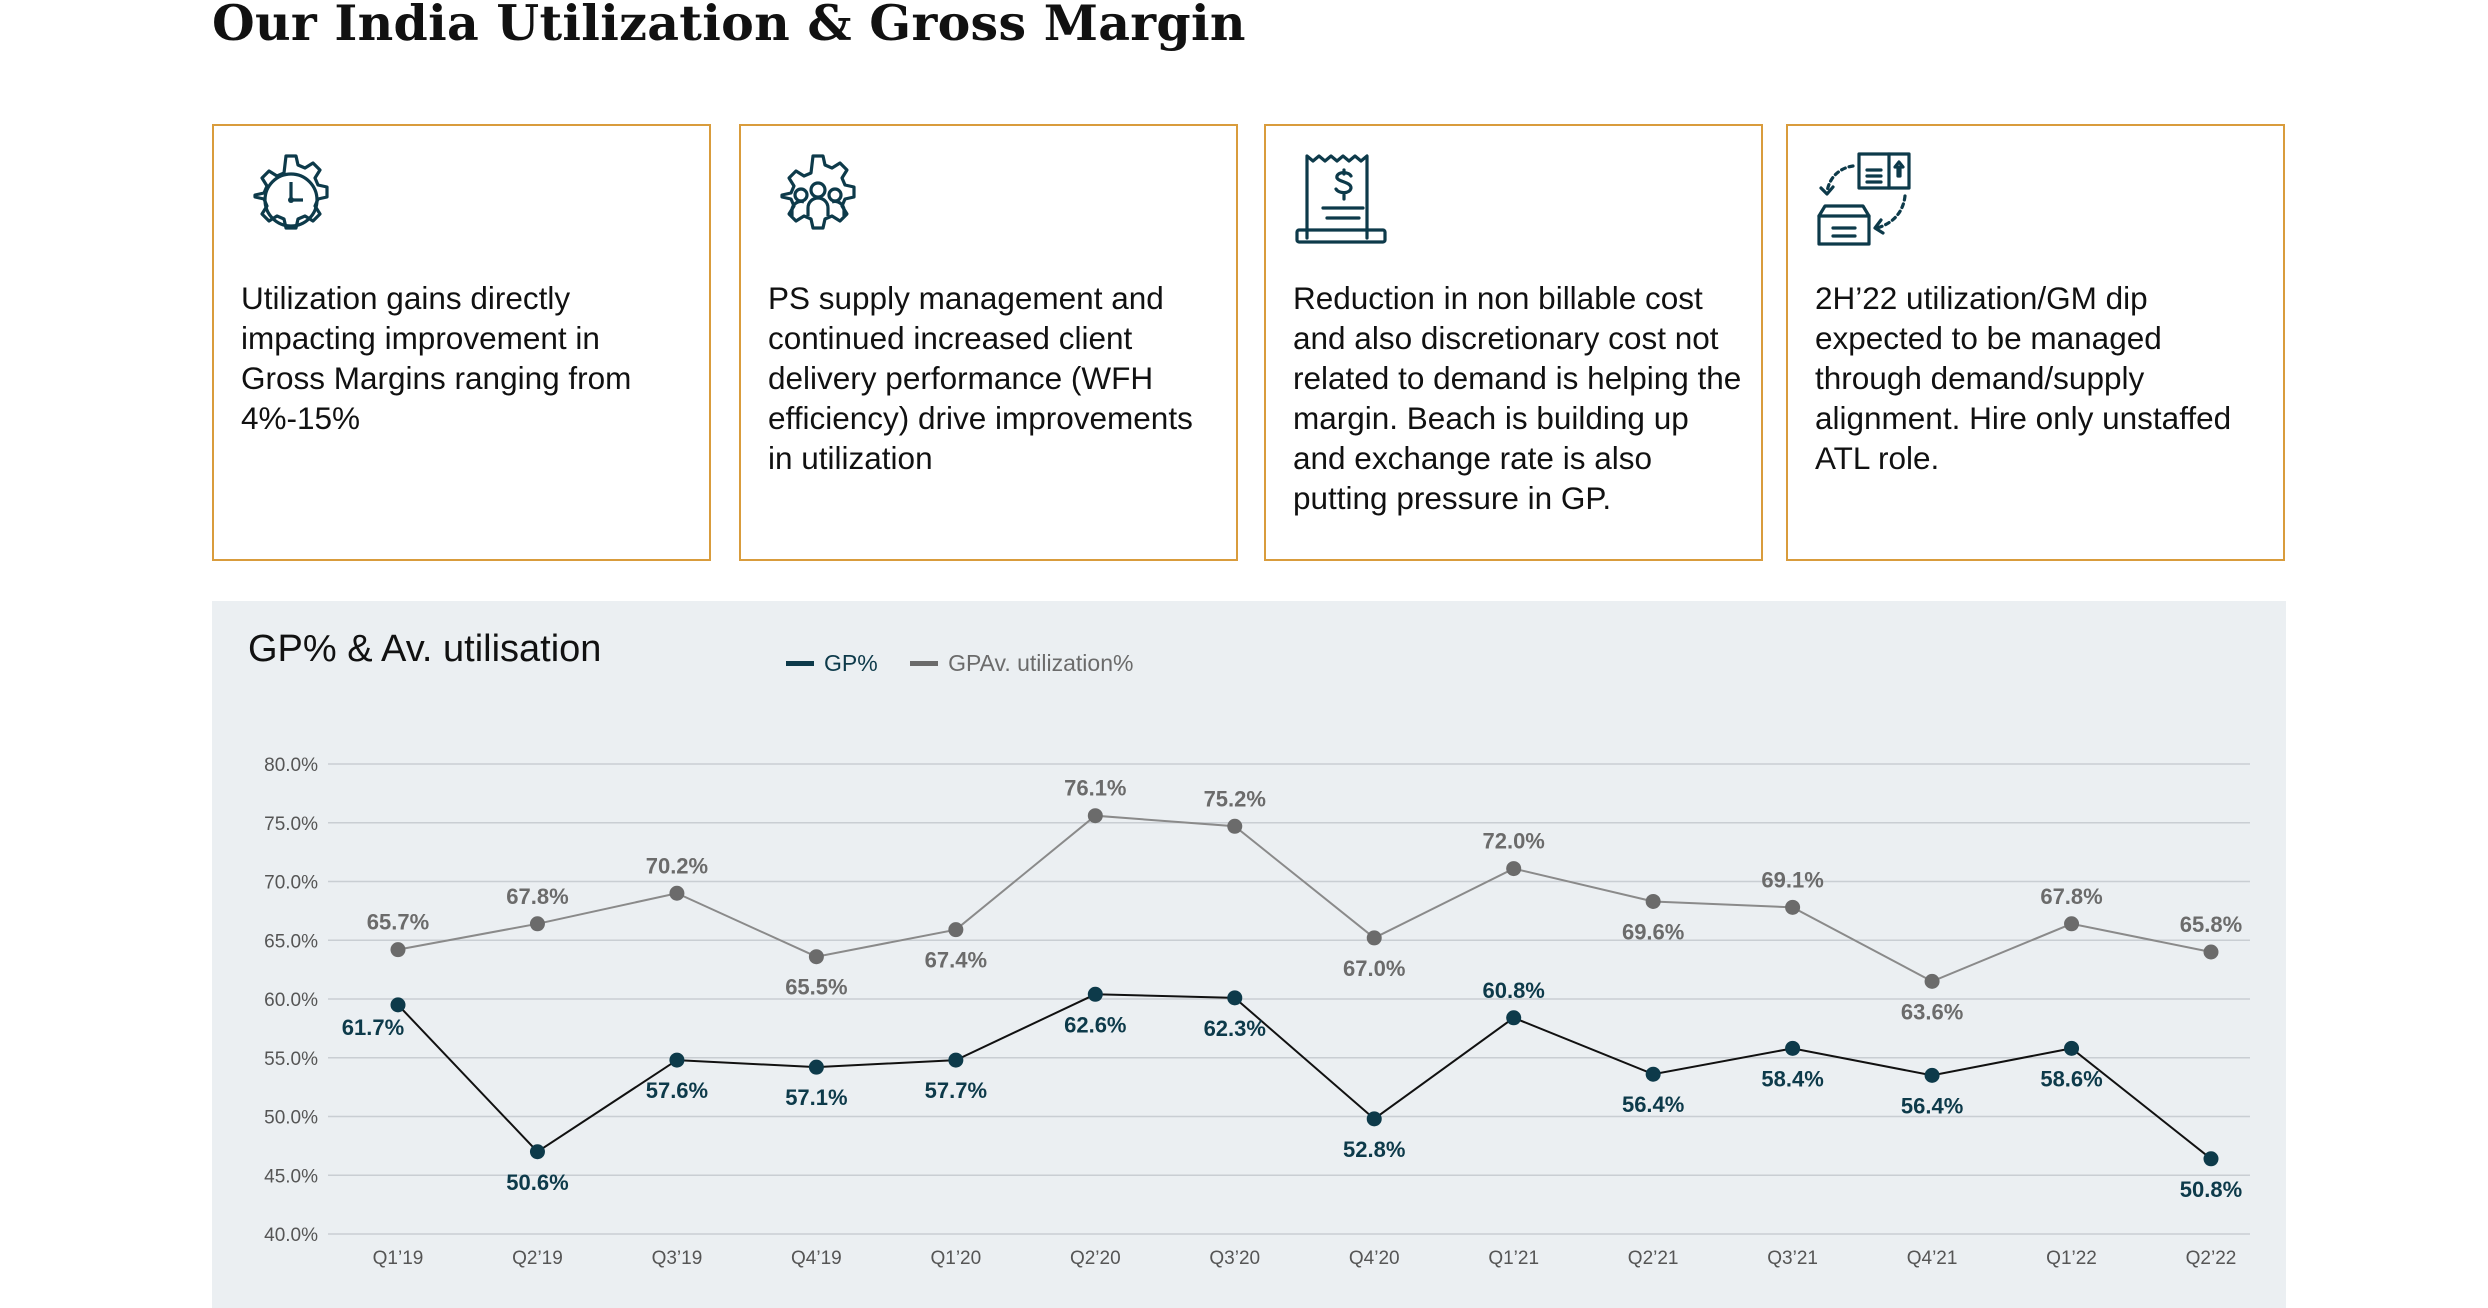 The width and height of the screenshot is (2488, 1308). I want to click on x-tick-label: Q2’21, so click(1653, 1258).